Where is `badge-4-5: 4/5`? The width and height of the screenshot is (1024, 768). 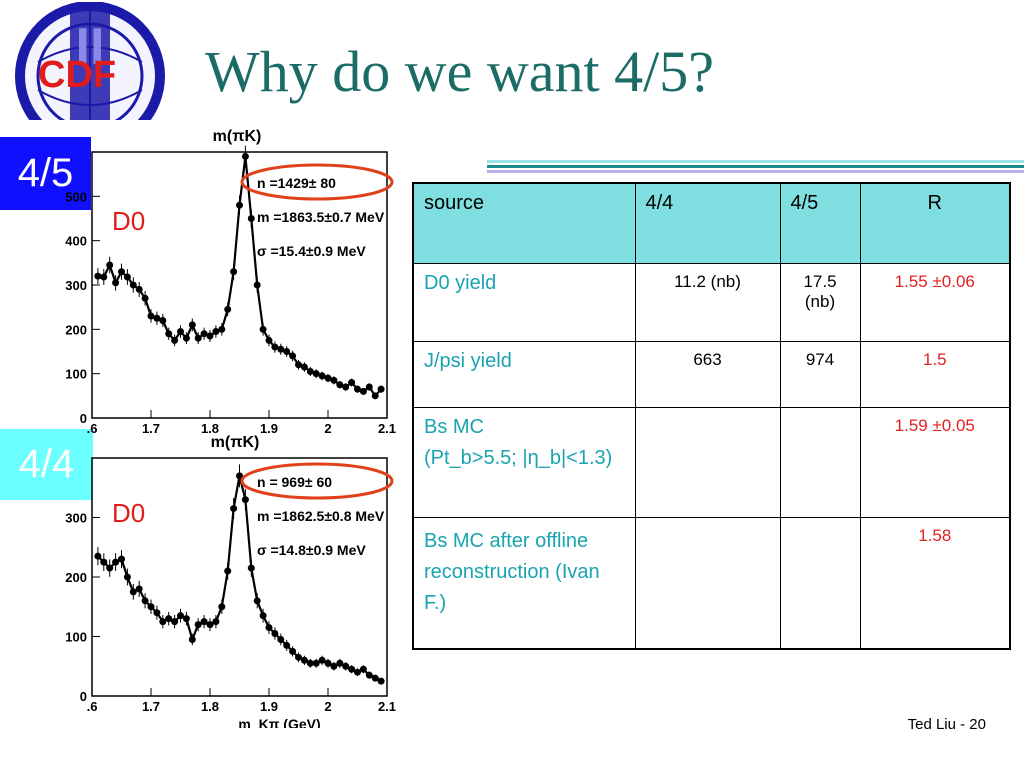
badge-4-5: 4/5 is located at coordinates (45, 173).